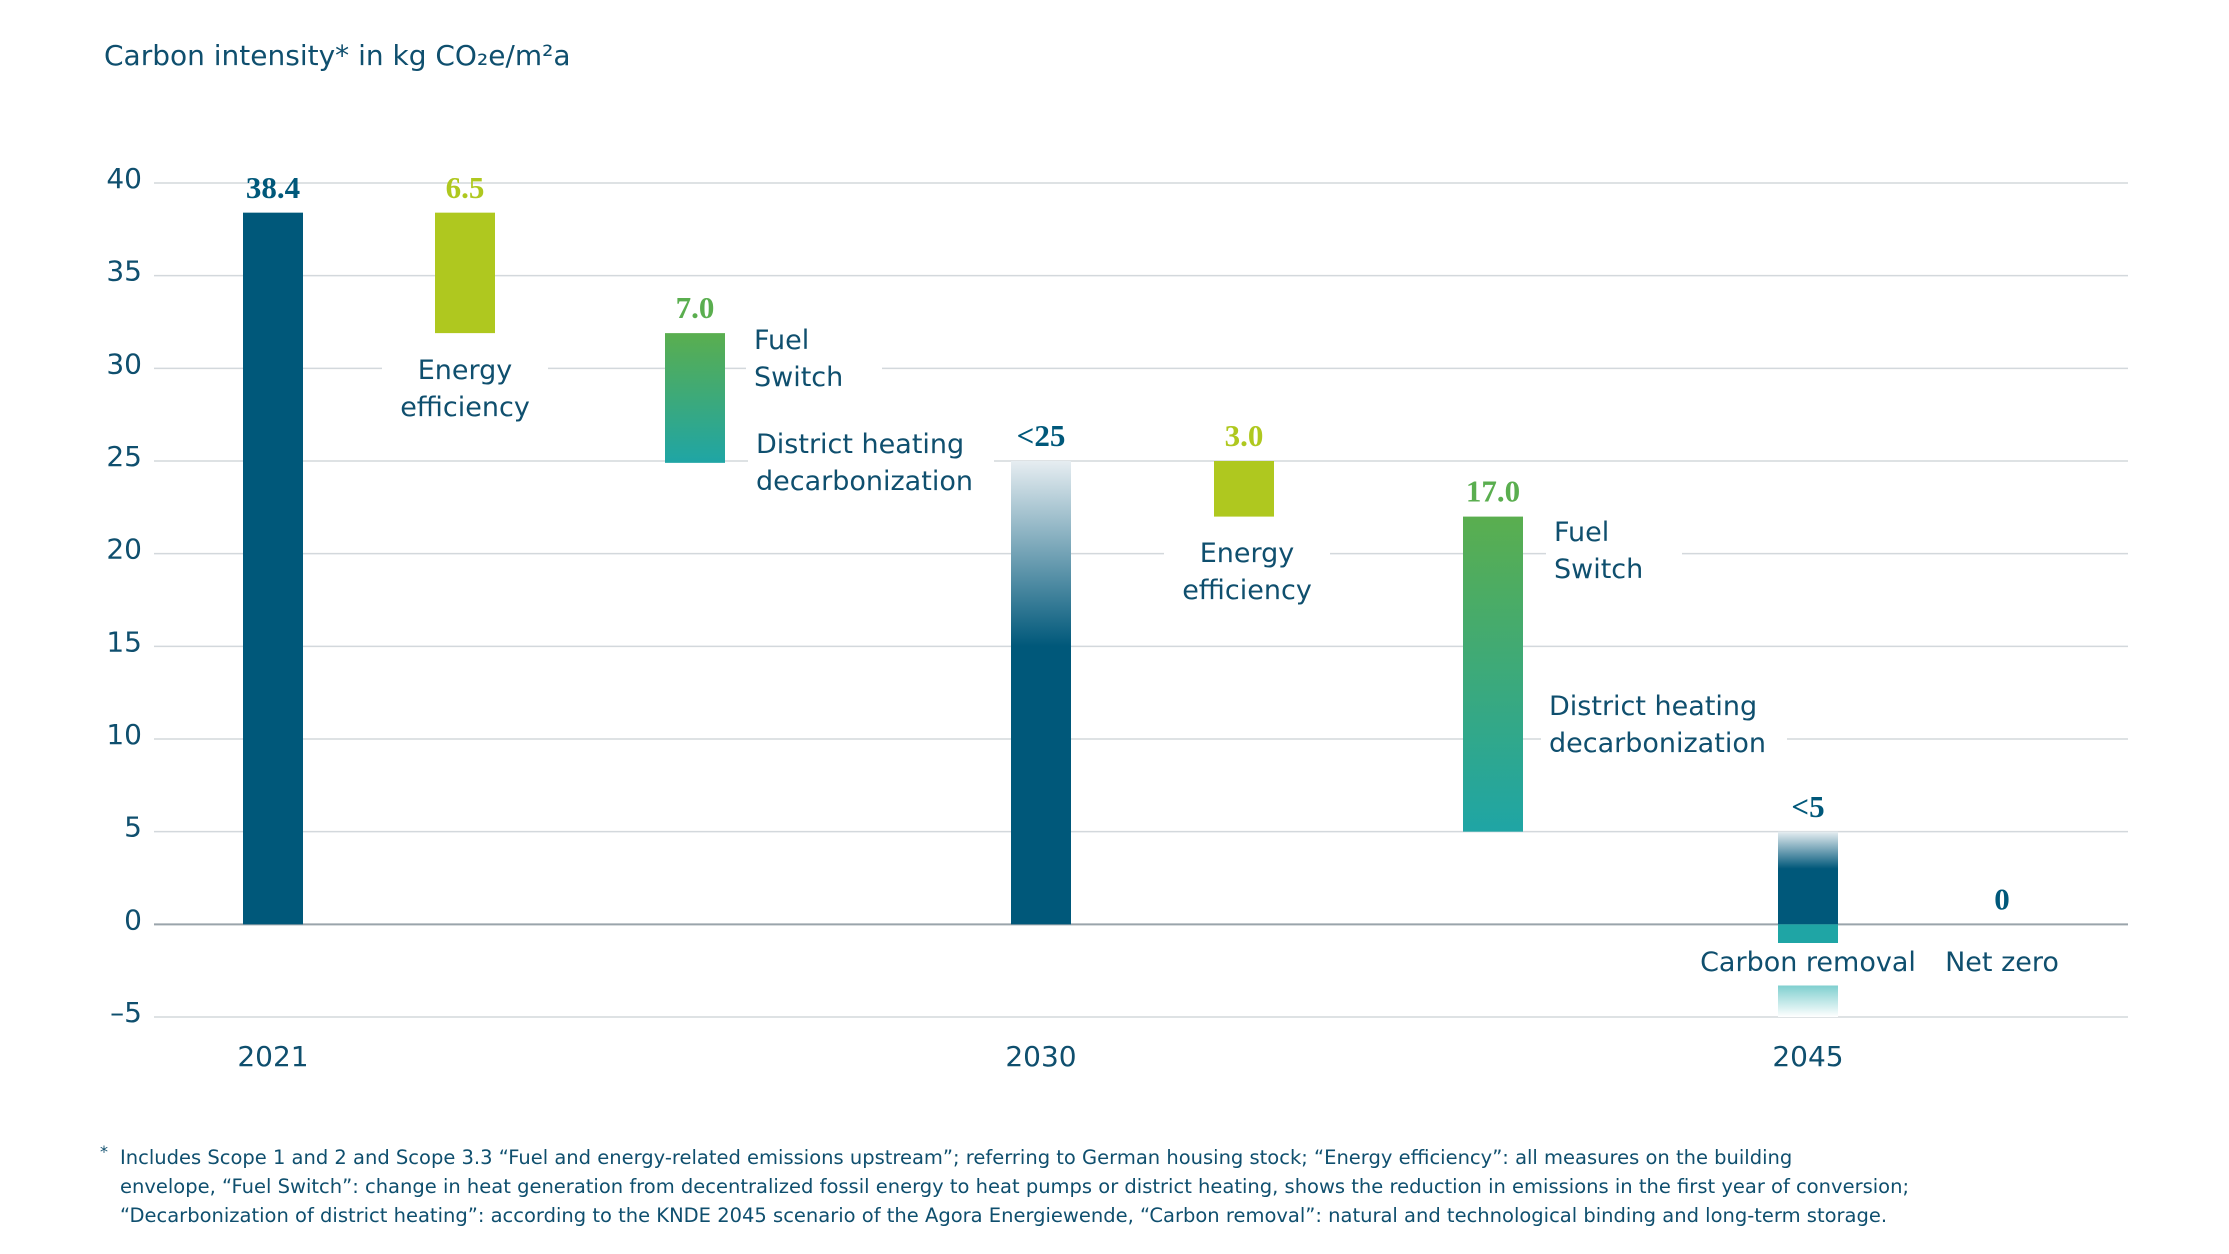  What do you see at coordinates (695, 307) in the screenshot?
I see `value-label: 7.0` at bounding box center [695, 307].